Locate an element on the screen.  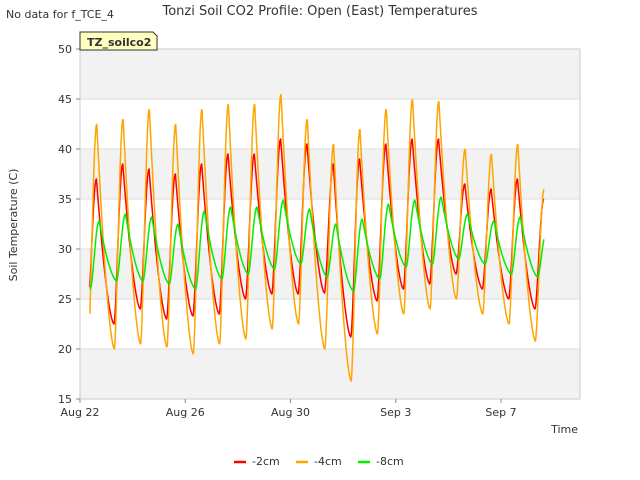
legend-label: -4cm is located at coordinates (328, 461).